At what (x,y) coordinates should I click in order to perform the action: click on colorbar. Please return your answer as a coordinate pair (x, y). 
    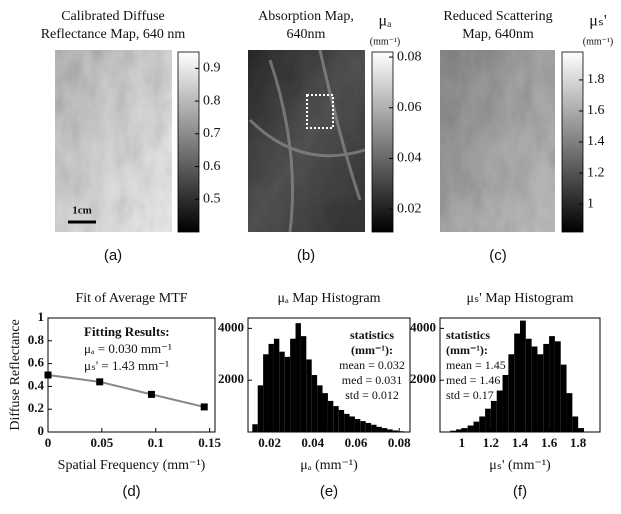
    Looking at the image, I should click on (382, 142).